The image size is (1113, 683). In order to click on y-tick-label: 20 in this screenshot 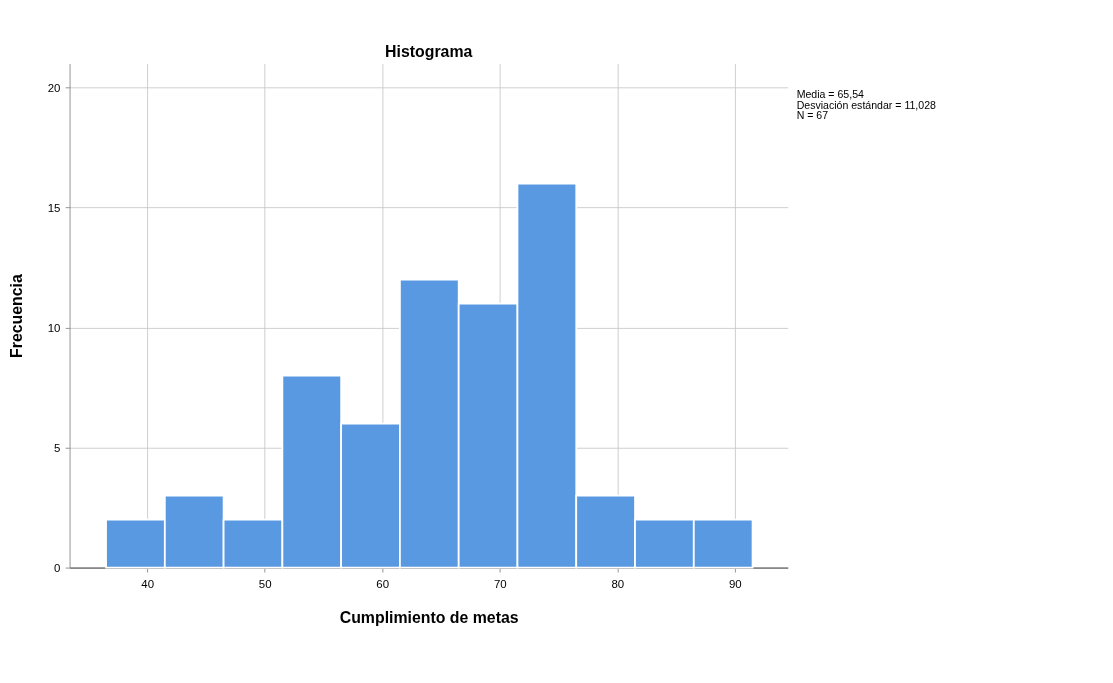, I will do `click(54, 87)`.